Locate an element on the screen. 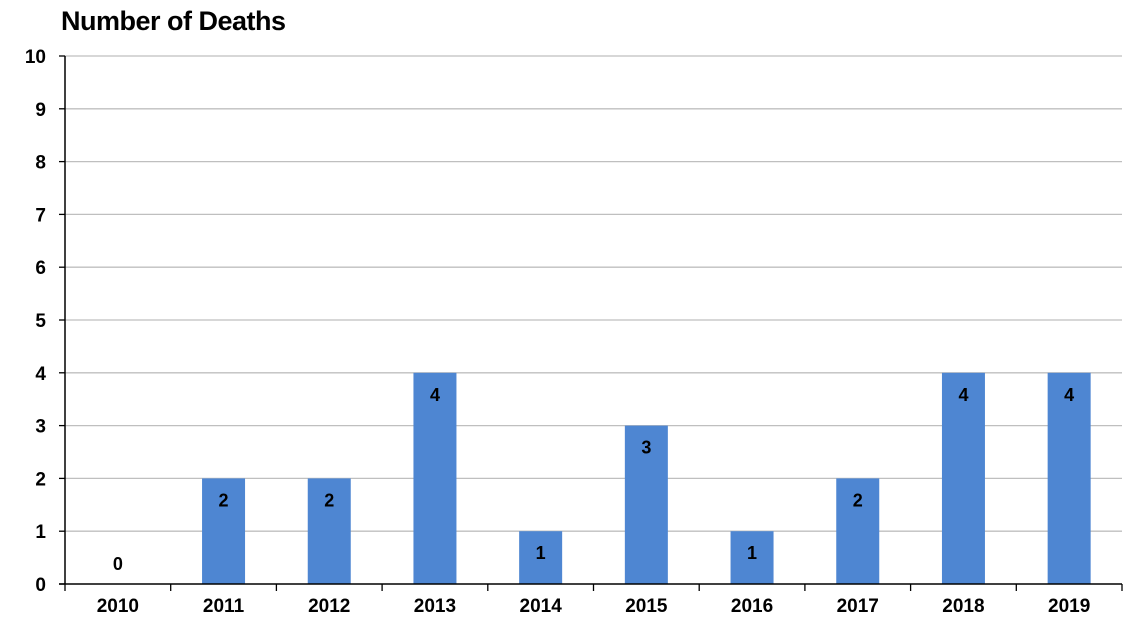 This screenshot has width=1123, height=620. bar-2012 is located at coordinates (329, 531).